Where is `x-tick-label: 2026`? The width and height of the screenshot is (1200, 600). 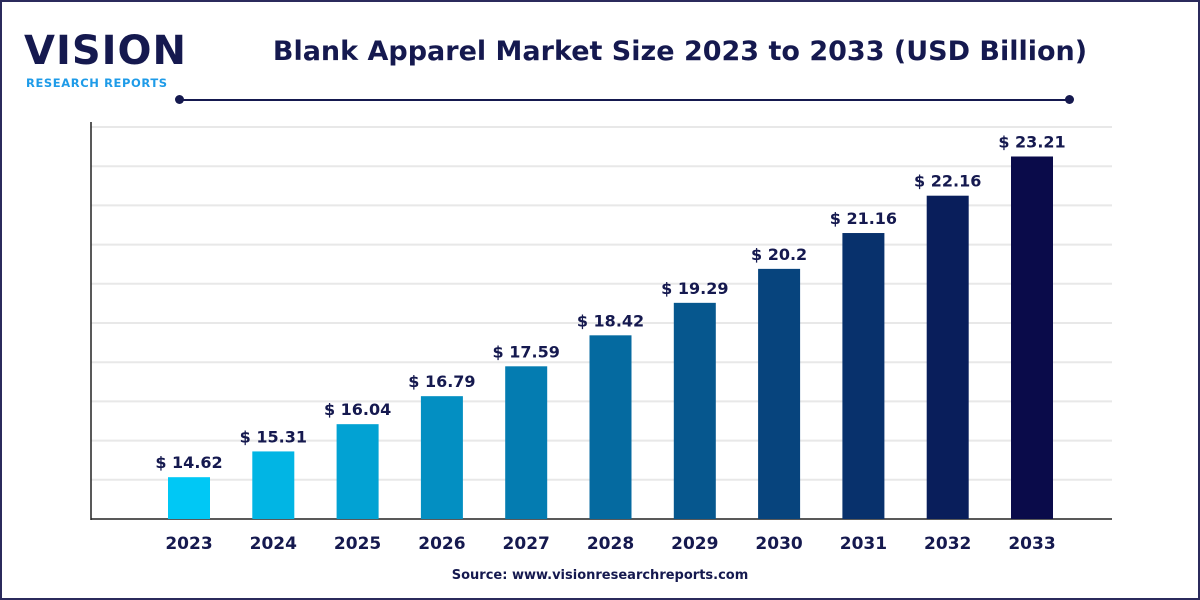 x-tick-label: 2026 is located at coordinates (441, 544).